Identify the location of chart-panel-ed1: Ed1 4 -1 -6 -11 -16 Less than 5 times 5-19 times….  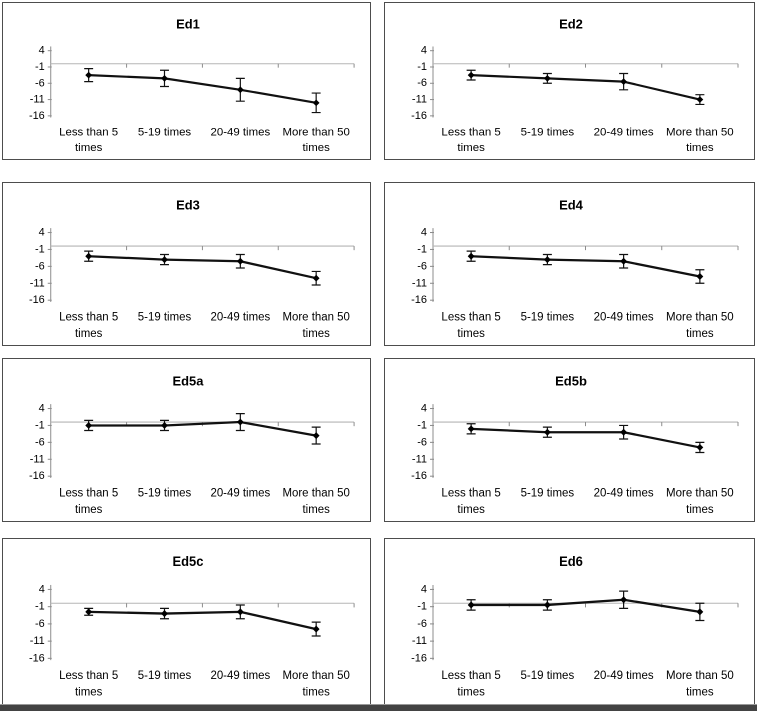
(186, 81).